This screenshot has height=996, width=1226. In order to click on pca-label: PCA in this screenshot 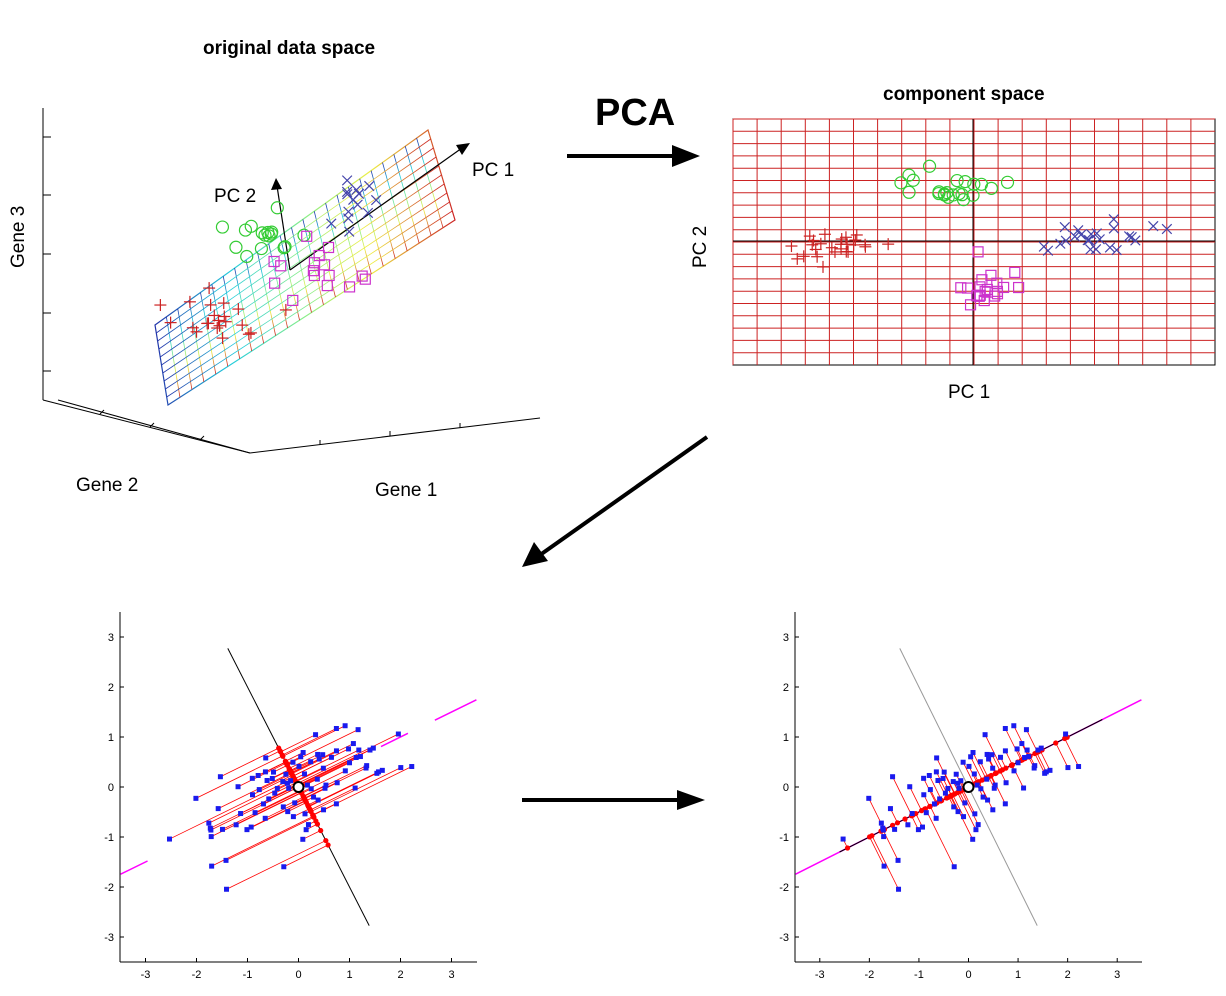, I will do `click(635, 113)`.